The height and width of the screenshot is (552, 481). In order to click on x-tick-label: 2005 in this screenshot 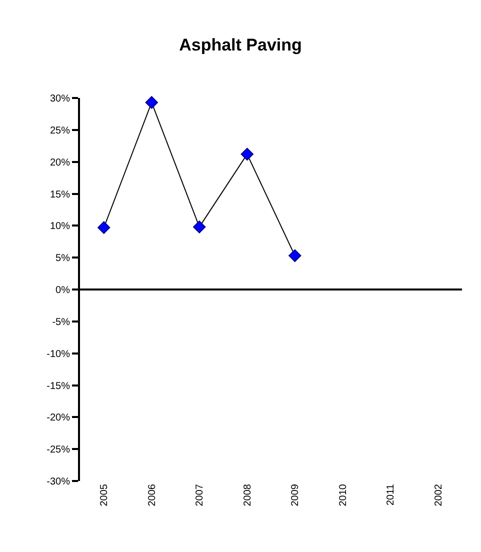, I will do `click(104, 495)`.